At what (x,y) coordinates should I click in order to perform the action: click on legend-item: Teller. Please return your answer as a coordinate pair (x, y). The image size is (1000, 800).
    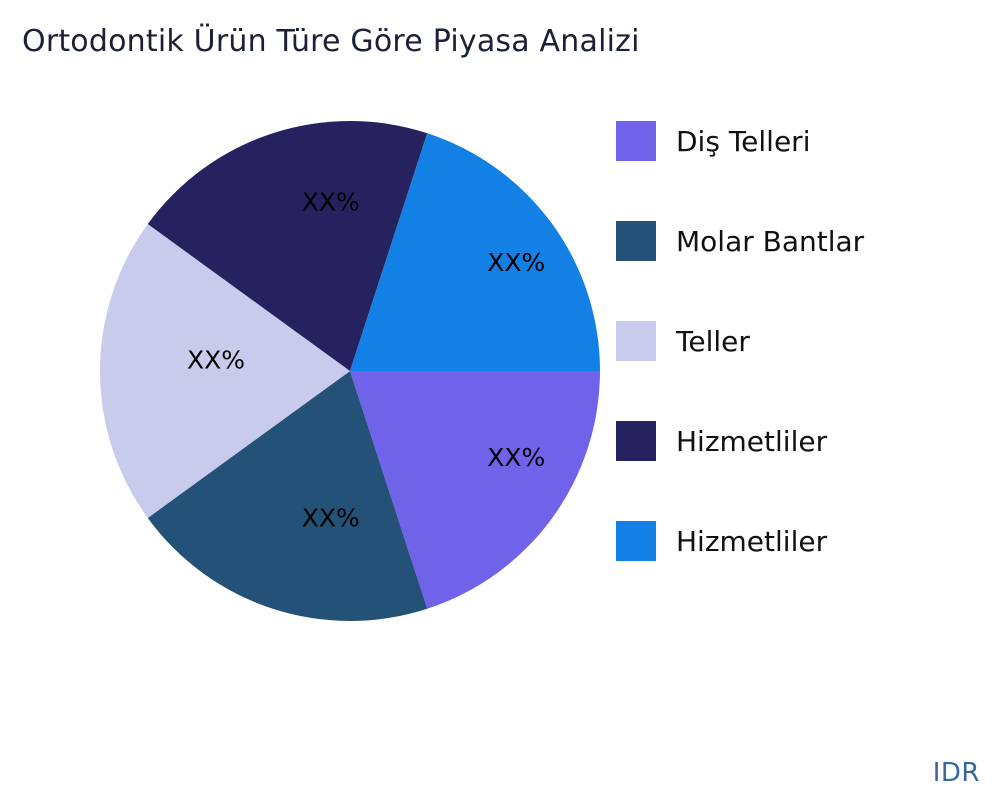
    Looking at the image, I should click on (740, 341).